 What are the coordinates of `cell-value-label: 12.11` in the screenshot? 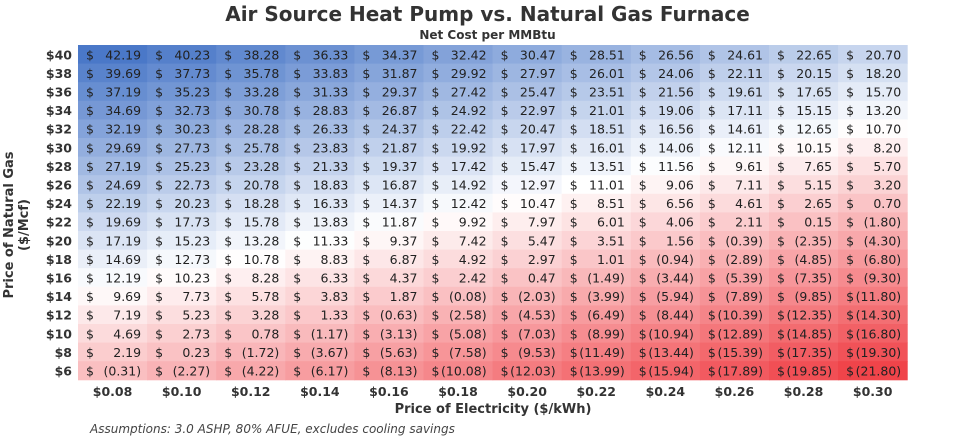 It's located at (745, 147).